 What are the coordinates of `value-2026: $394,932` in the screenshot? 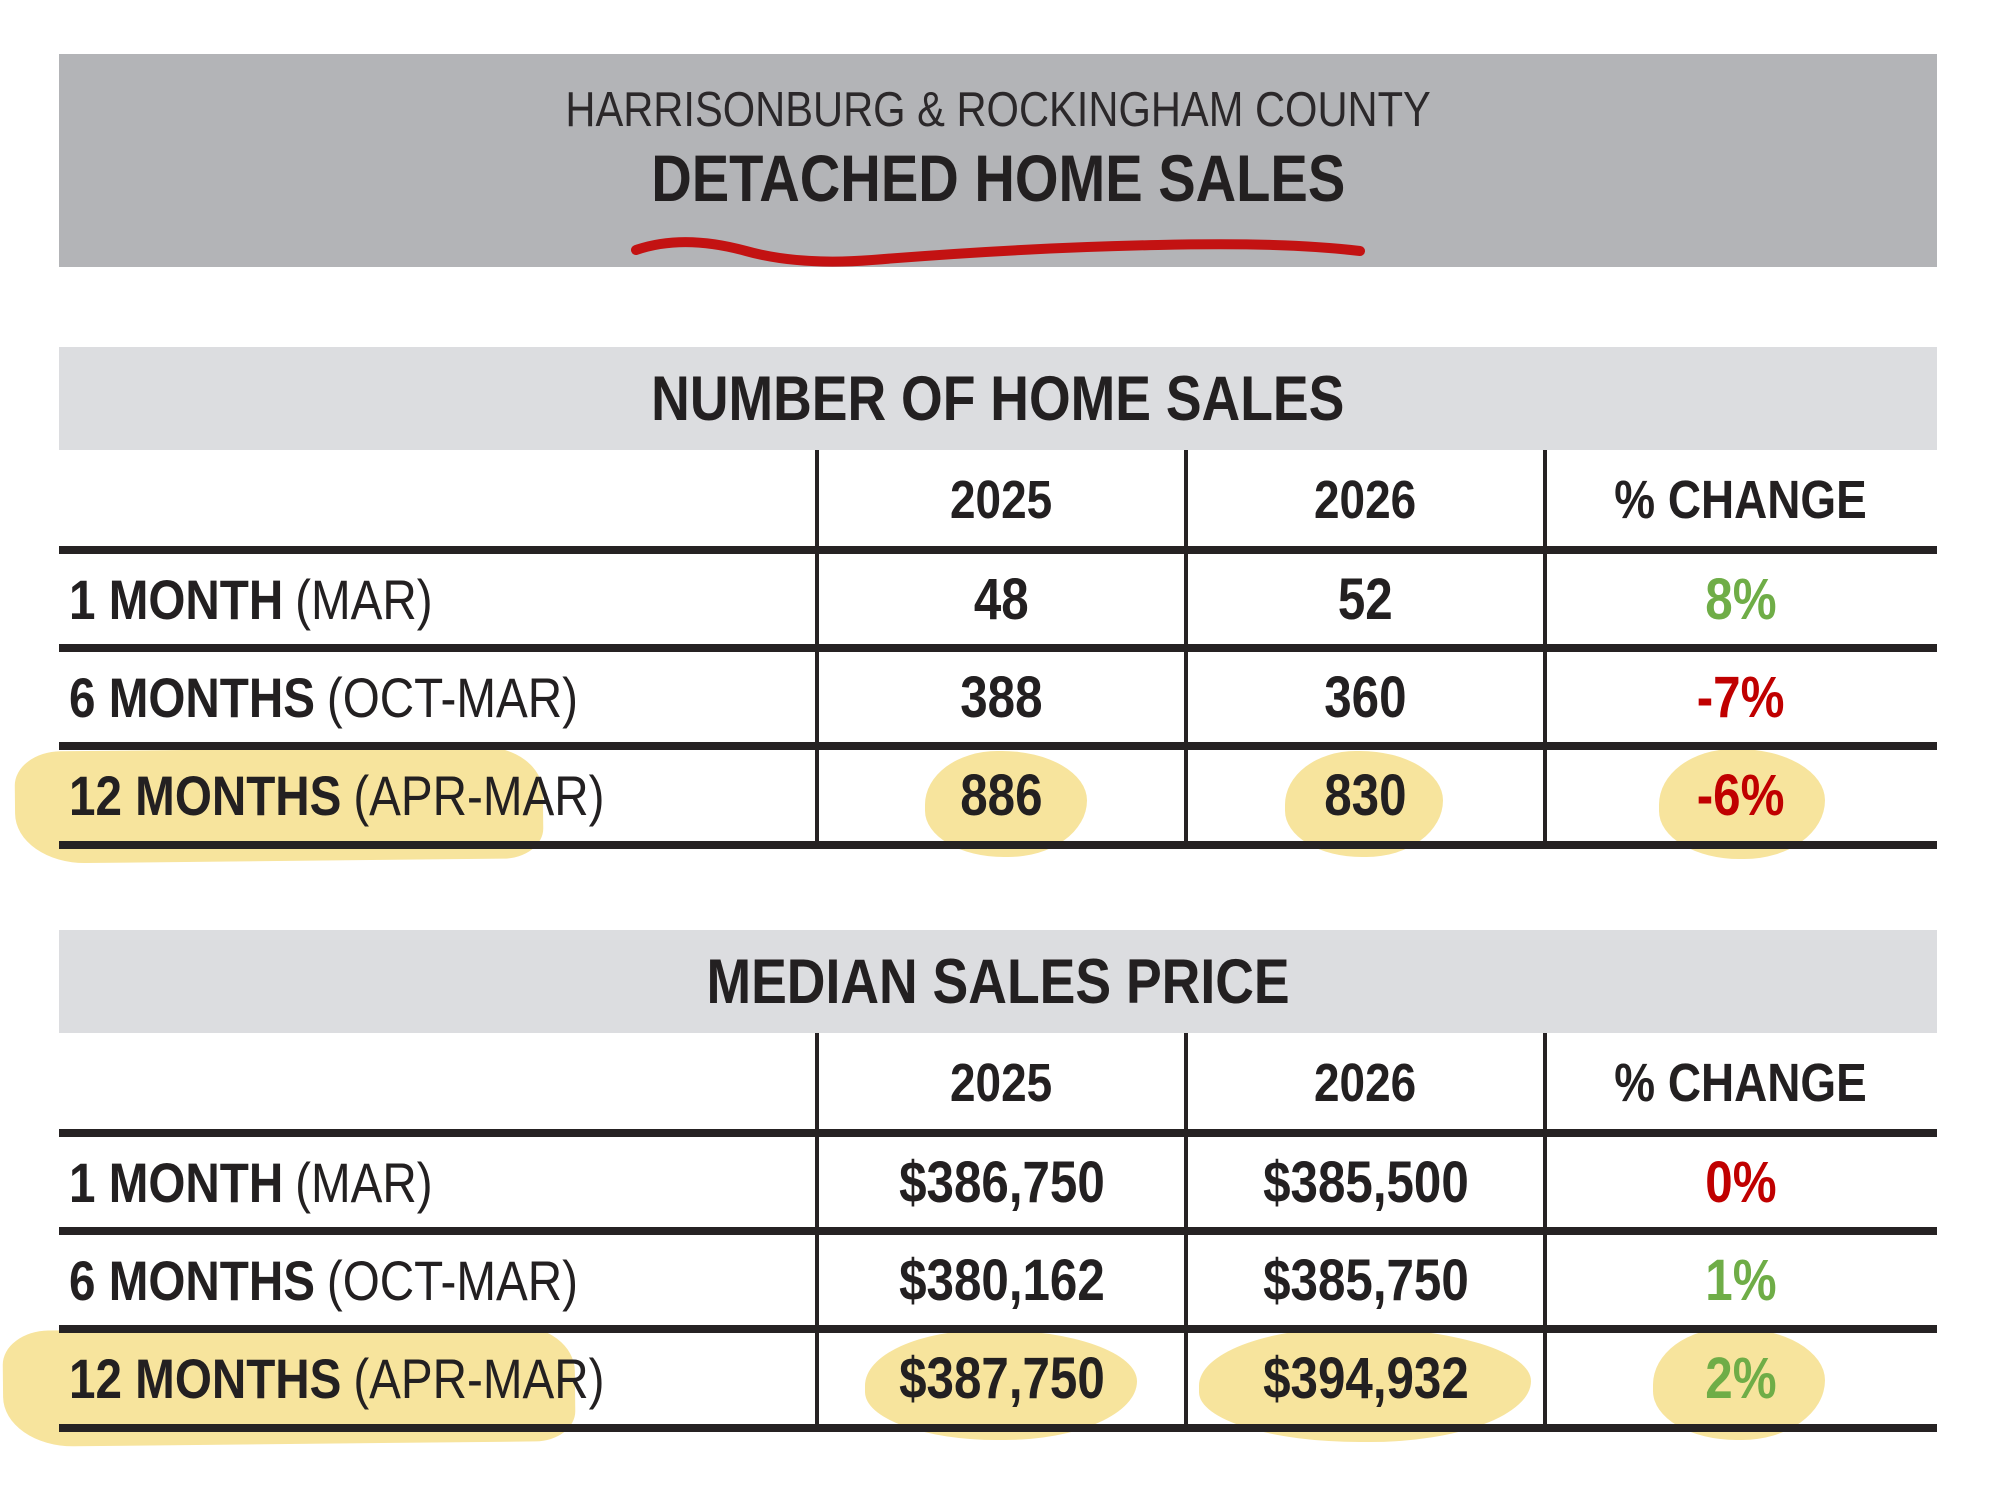 It's located at (1365, 1378).